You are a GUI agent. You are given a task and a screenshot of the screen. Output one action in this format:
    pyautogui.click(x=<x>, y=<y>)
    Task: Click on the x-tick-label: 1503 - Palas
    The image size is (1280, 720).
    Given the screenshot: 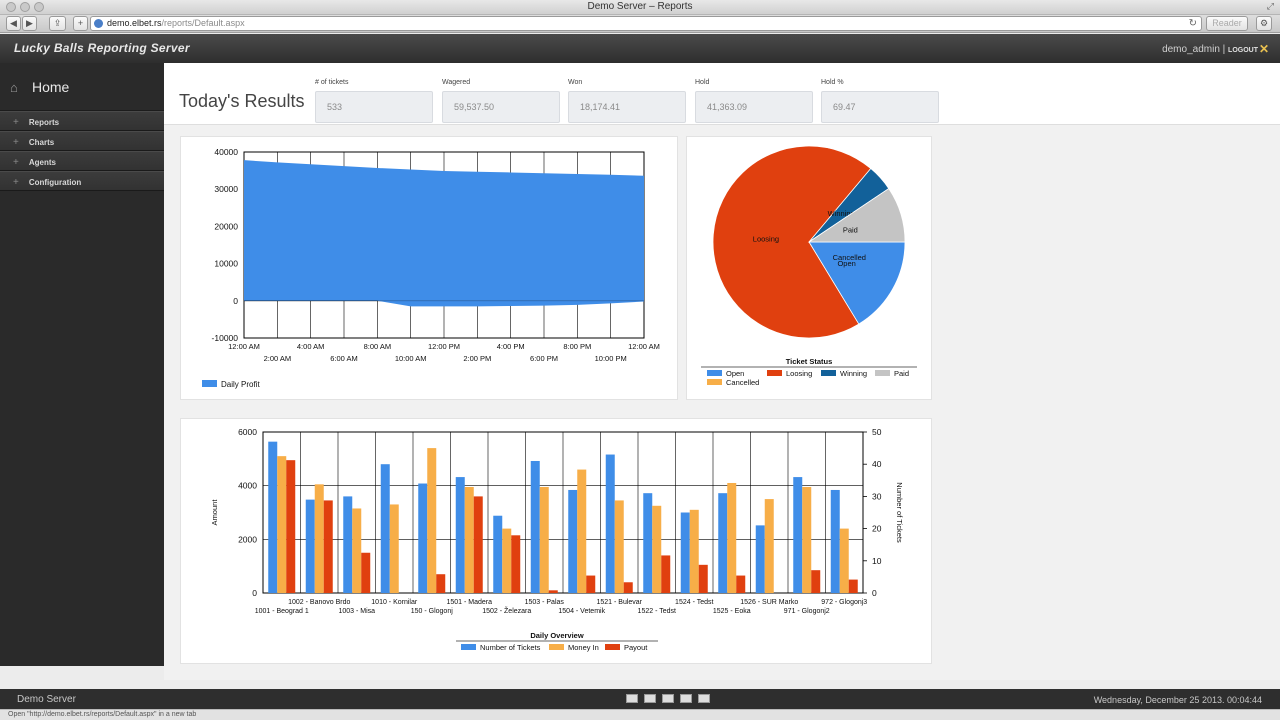 What is the action you would take?
    pyautogui.click(x=545, y=602)
    